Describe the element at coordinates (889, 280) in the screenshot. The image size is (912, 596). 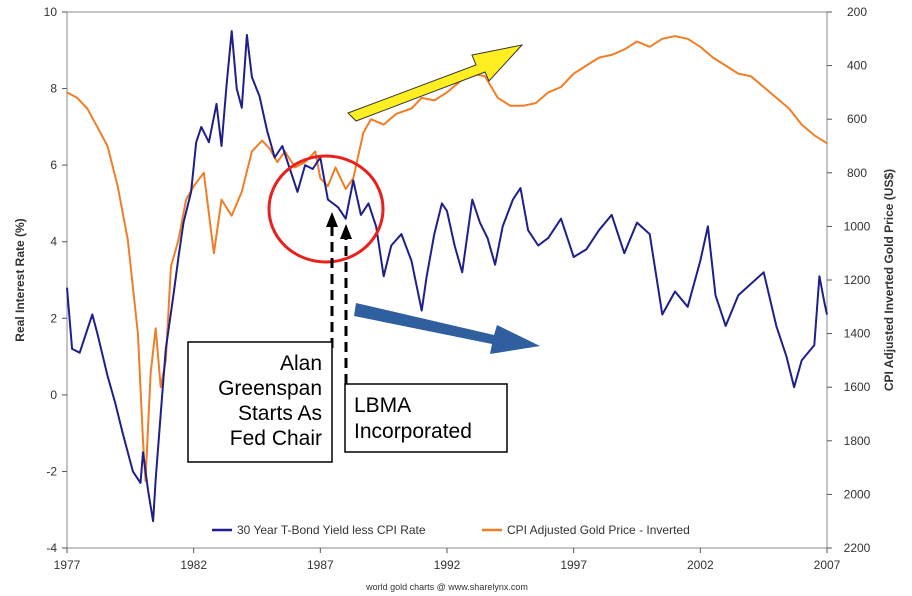
I see `y2-axis-title: CPI Adjusted Inverted Gold Price (US$)` at that location.